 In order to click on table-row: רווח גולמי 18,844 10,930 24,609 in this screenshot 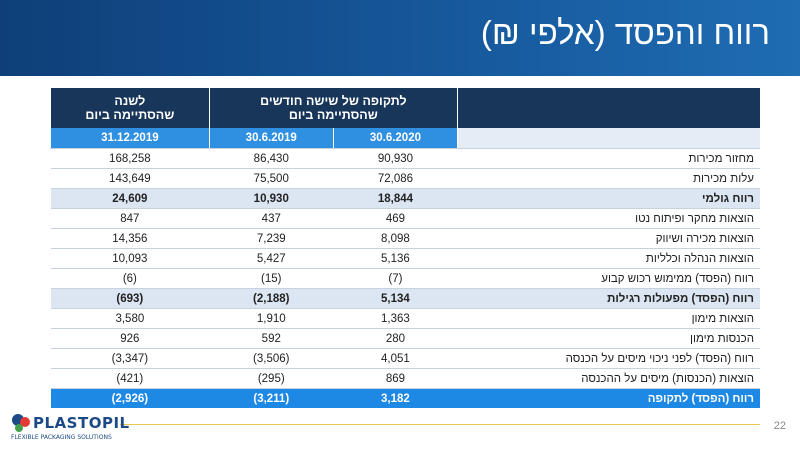, I will do `click(405, 198)`.